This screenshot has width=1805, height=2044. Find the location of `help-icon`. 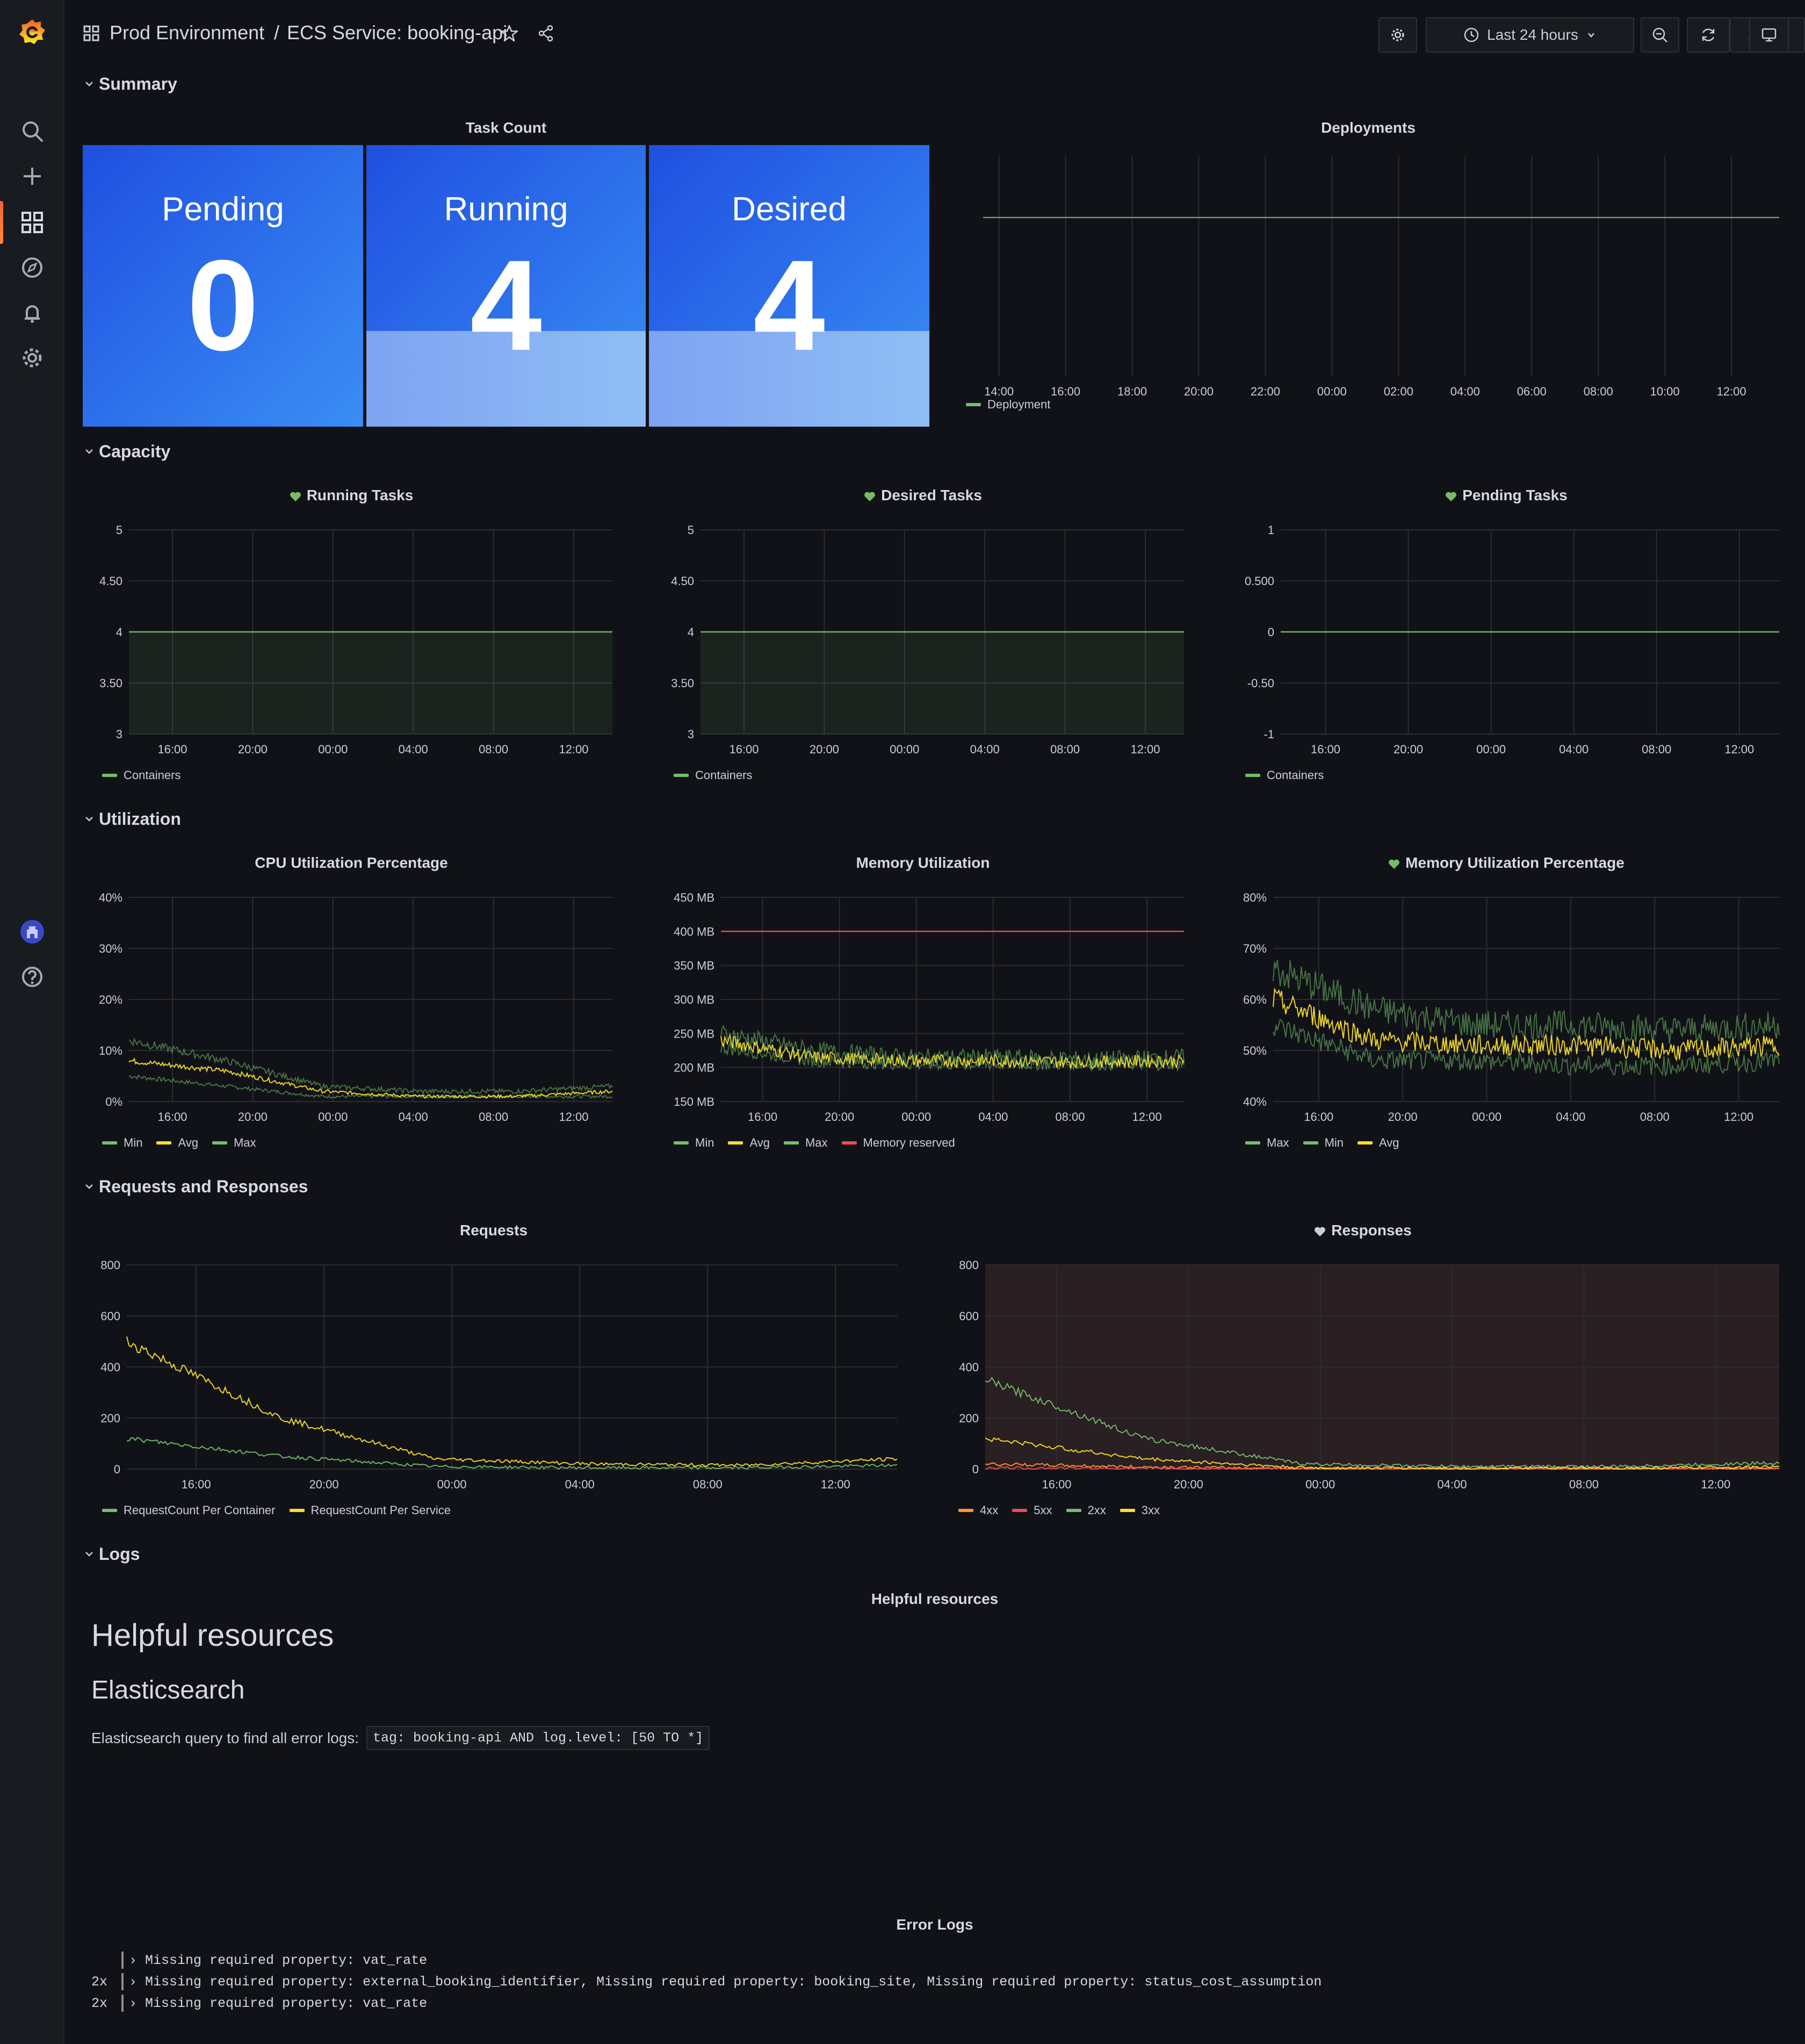

help-icon is located at coordinates (32, 977).